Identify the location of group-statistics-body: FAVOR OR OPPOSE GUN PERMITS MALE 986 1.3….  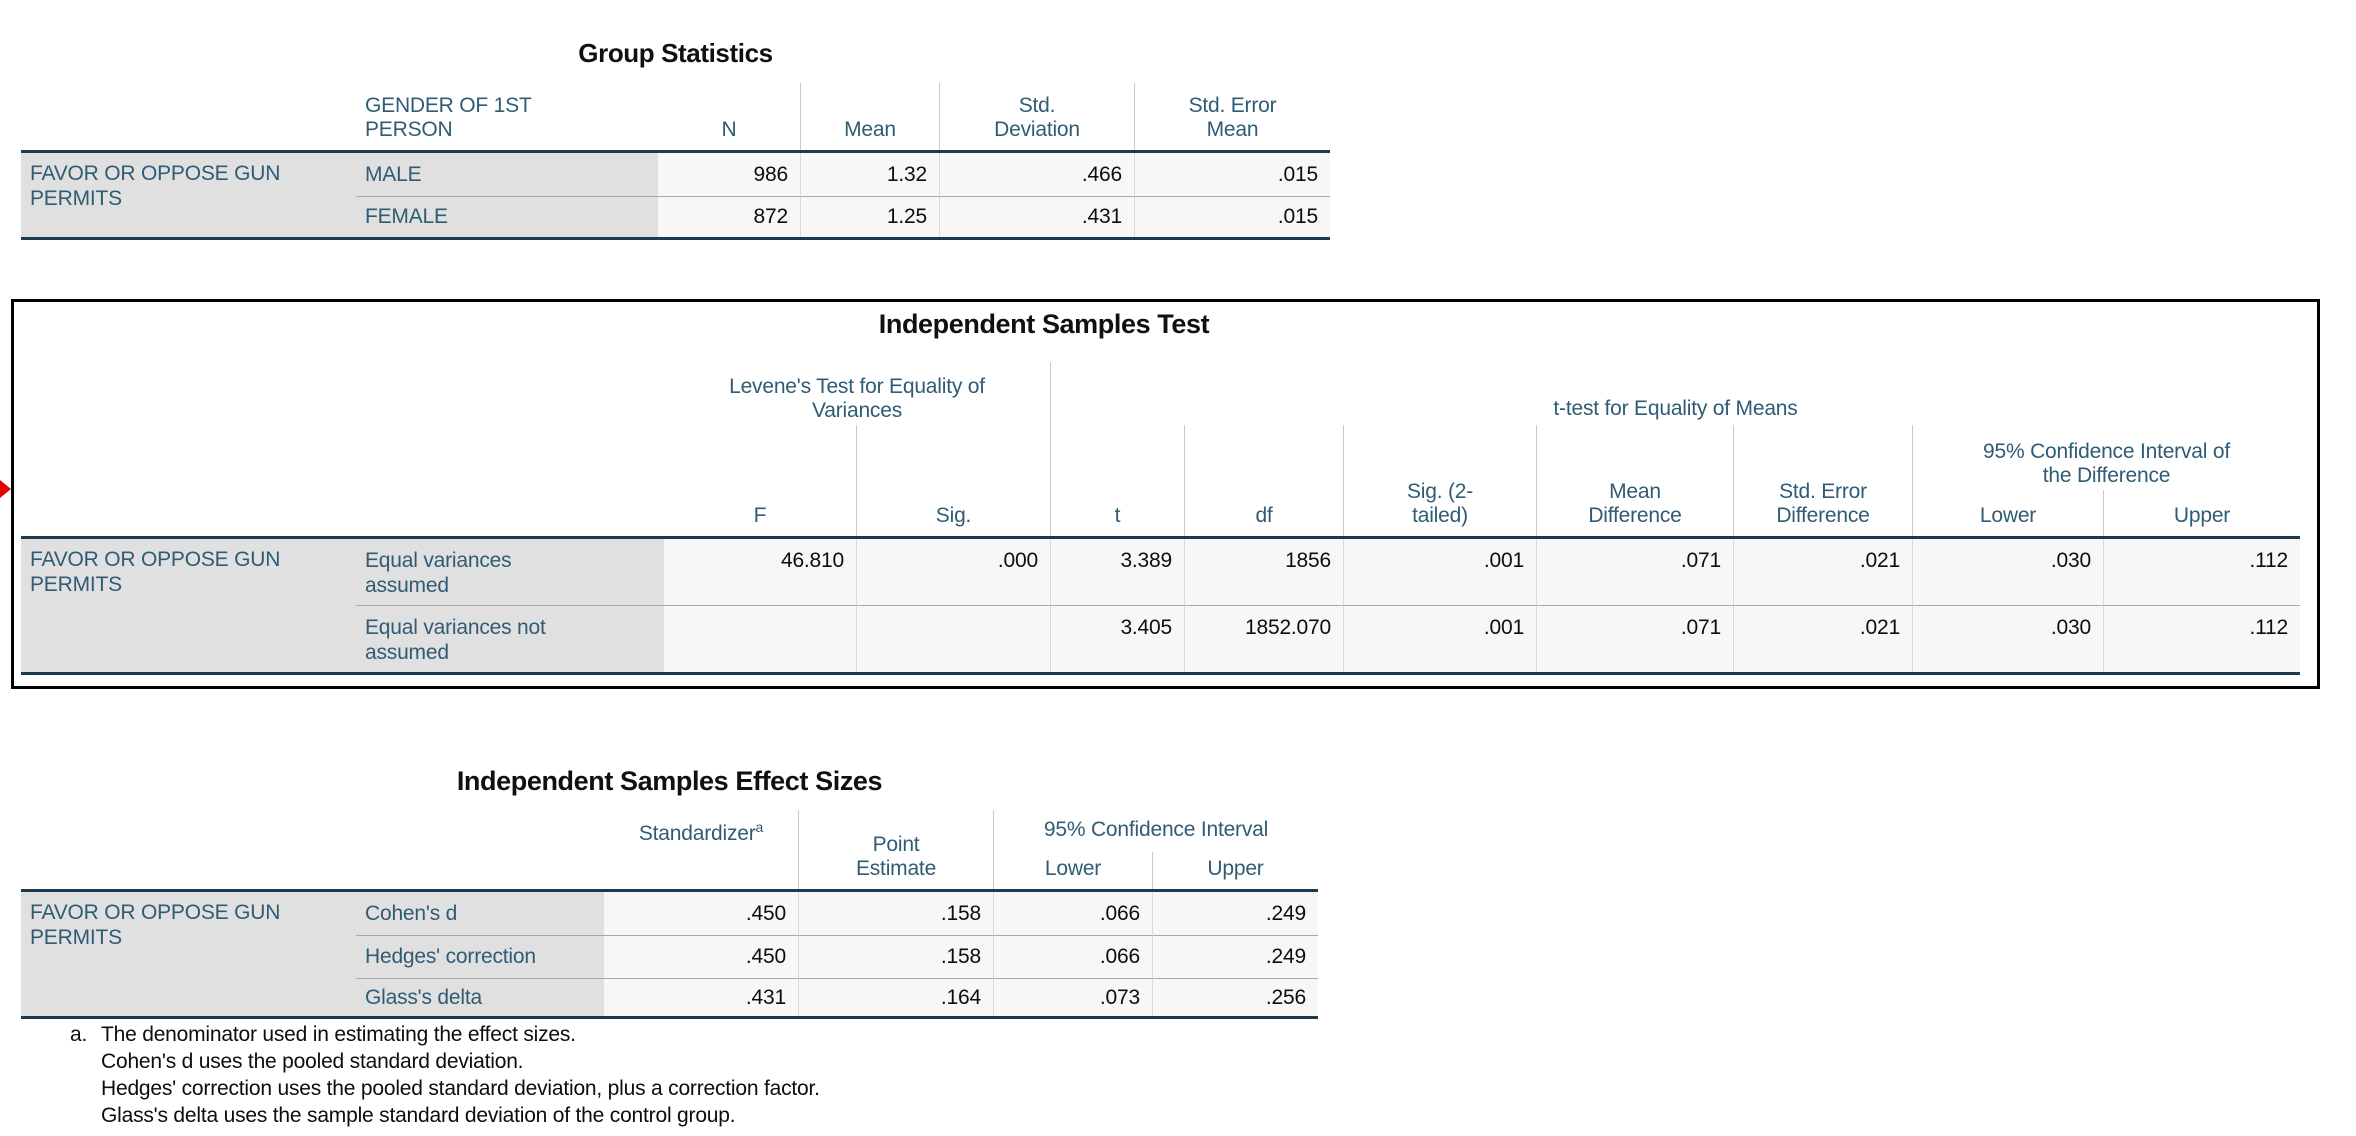
(675, 196).